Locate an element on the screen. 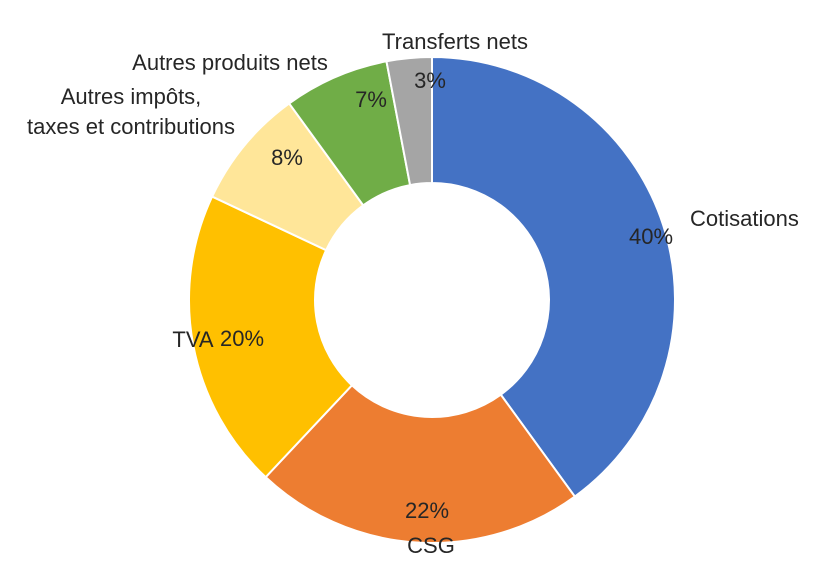 This screenshot has height=569, width=821. donut-segment-tva is located at coordinates (271, 337).